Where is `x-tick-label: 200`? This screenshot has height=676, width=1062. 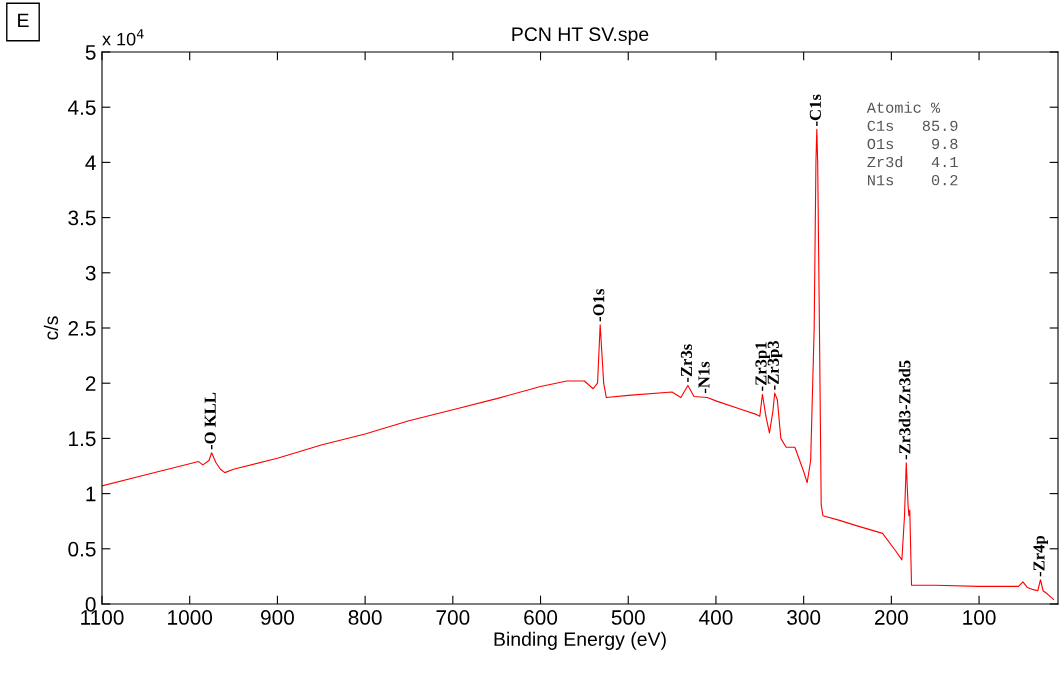 x-tick-label: 200 is located at coordinates (891, 617).